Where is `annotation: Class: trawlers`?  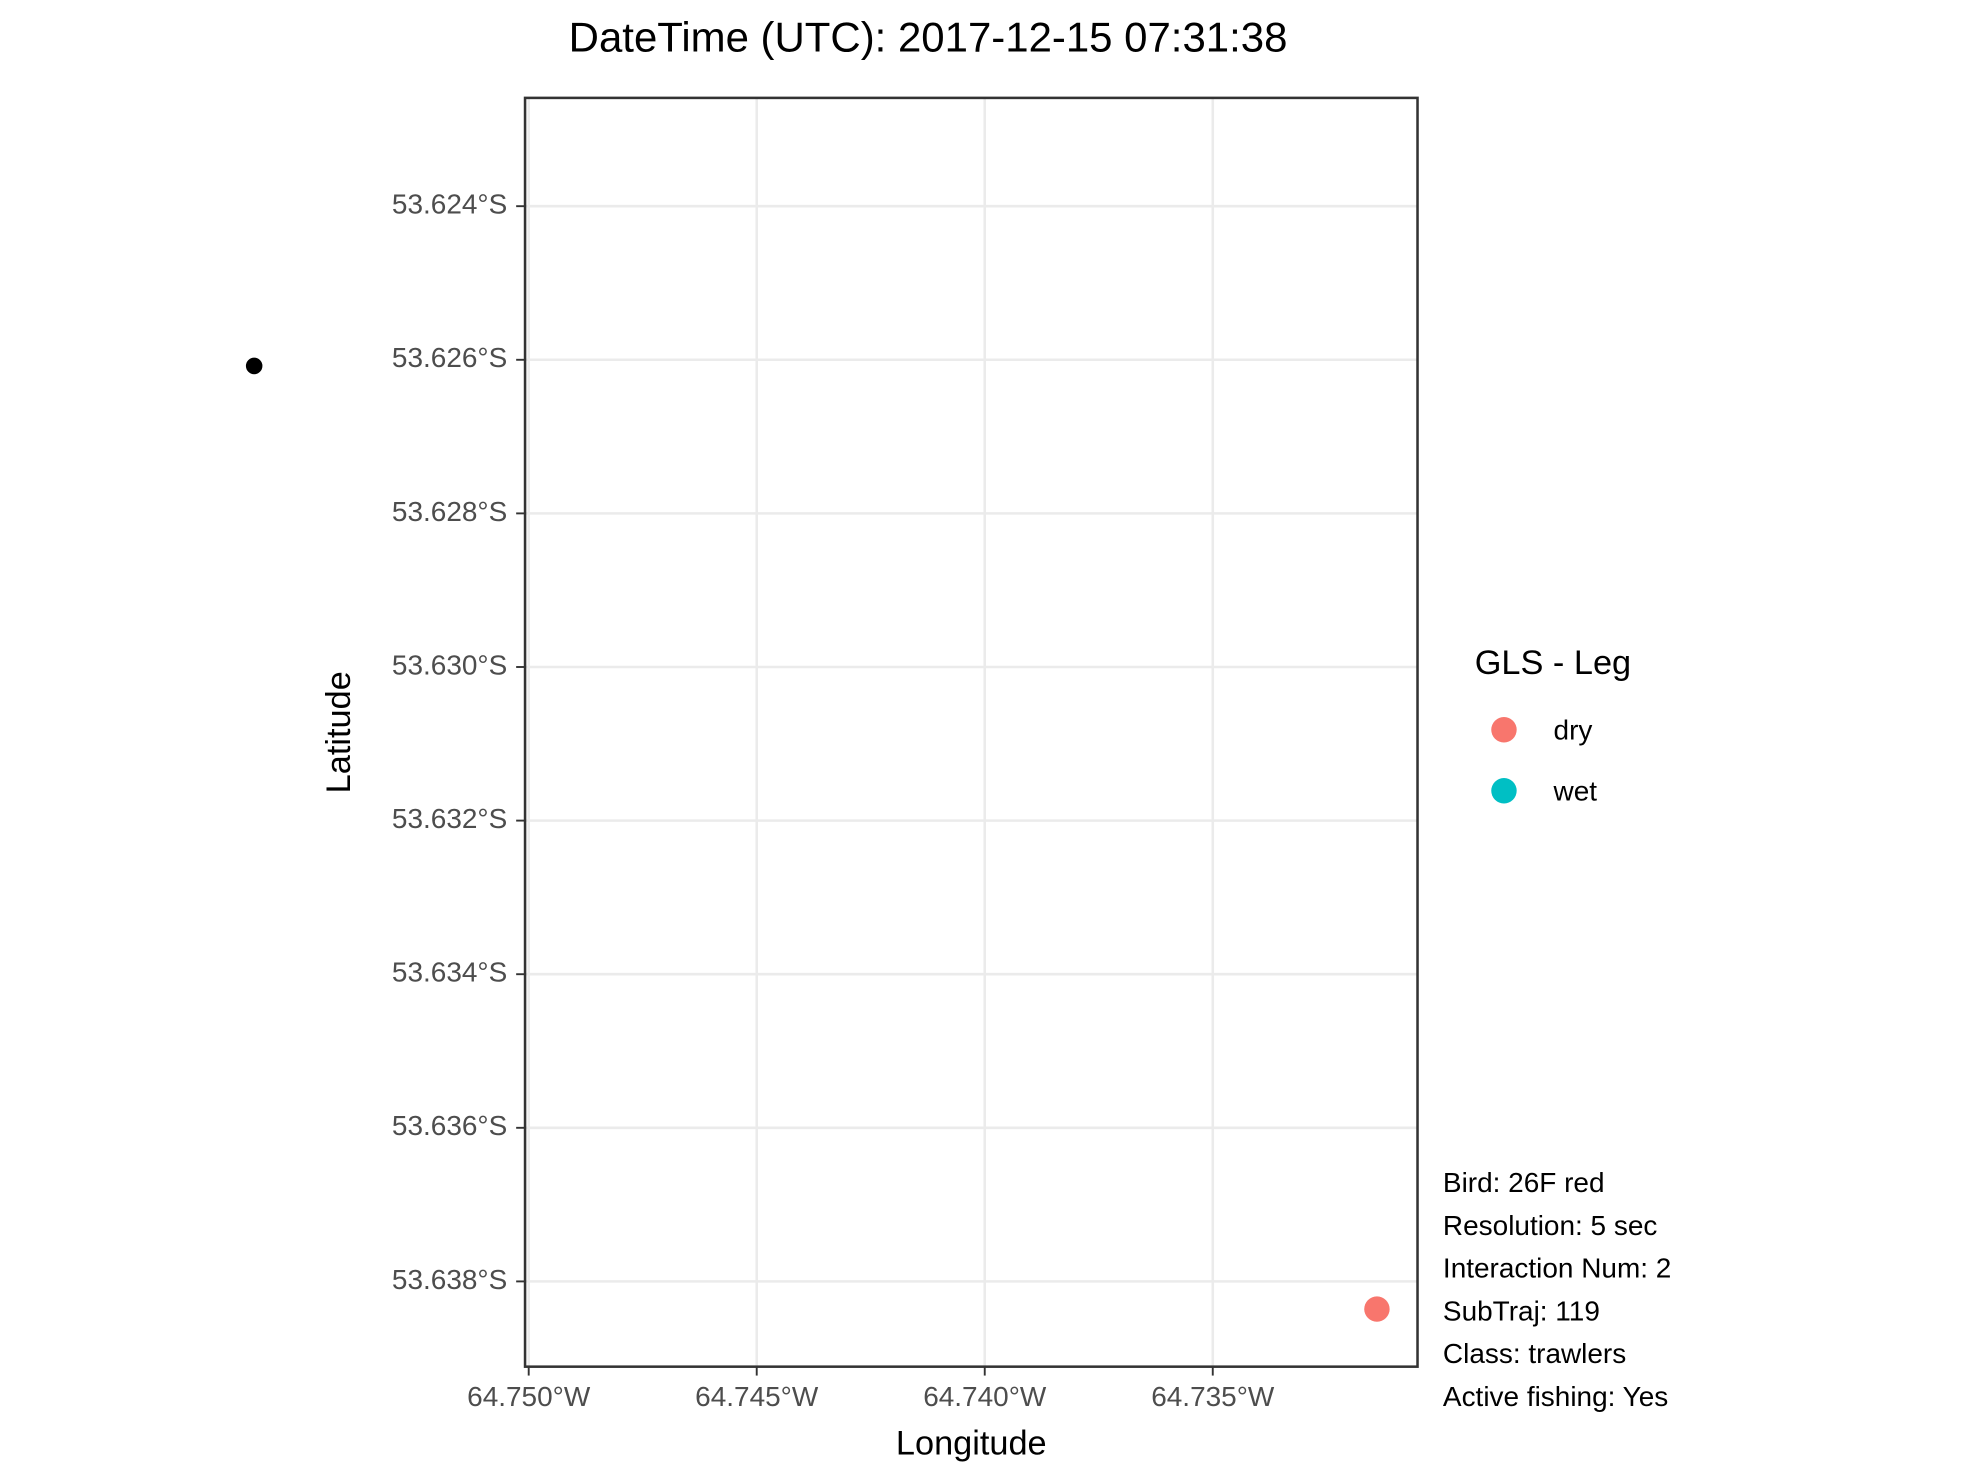
annotation: Class: trawlers is located at coordinates (1534, 1353).